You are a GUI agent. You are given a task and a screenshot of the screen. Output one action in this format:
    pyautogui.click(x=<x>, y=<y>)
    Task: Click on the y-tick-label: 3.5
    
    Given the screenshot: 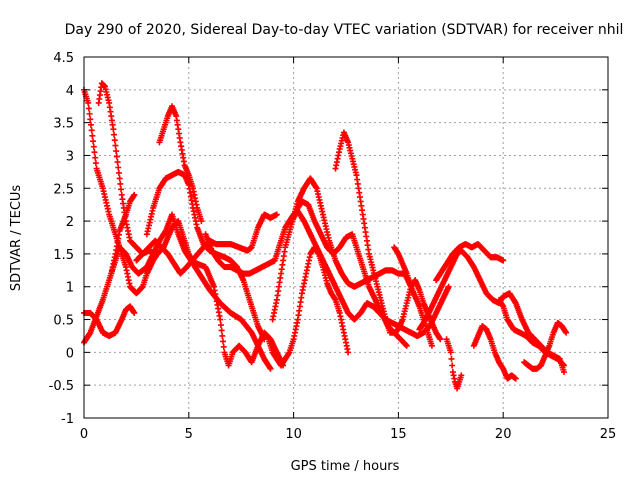 What is the action you would take?
    pyautogui.click(x=63, y=124)
    